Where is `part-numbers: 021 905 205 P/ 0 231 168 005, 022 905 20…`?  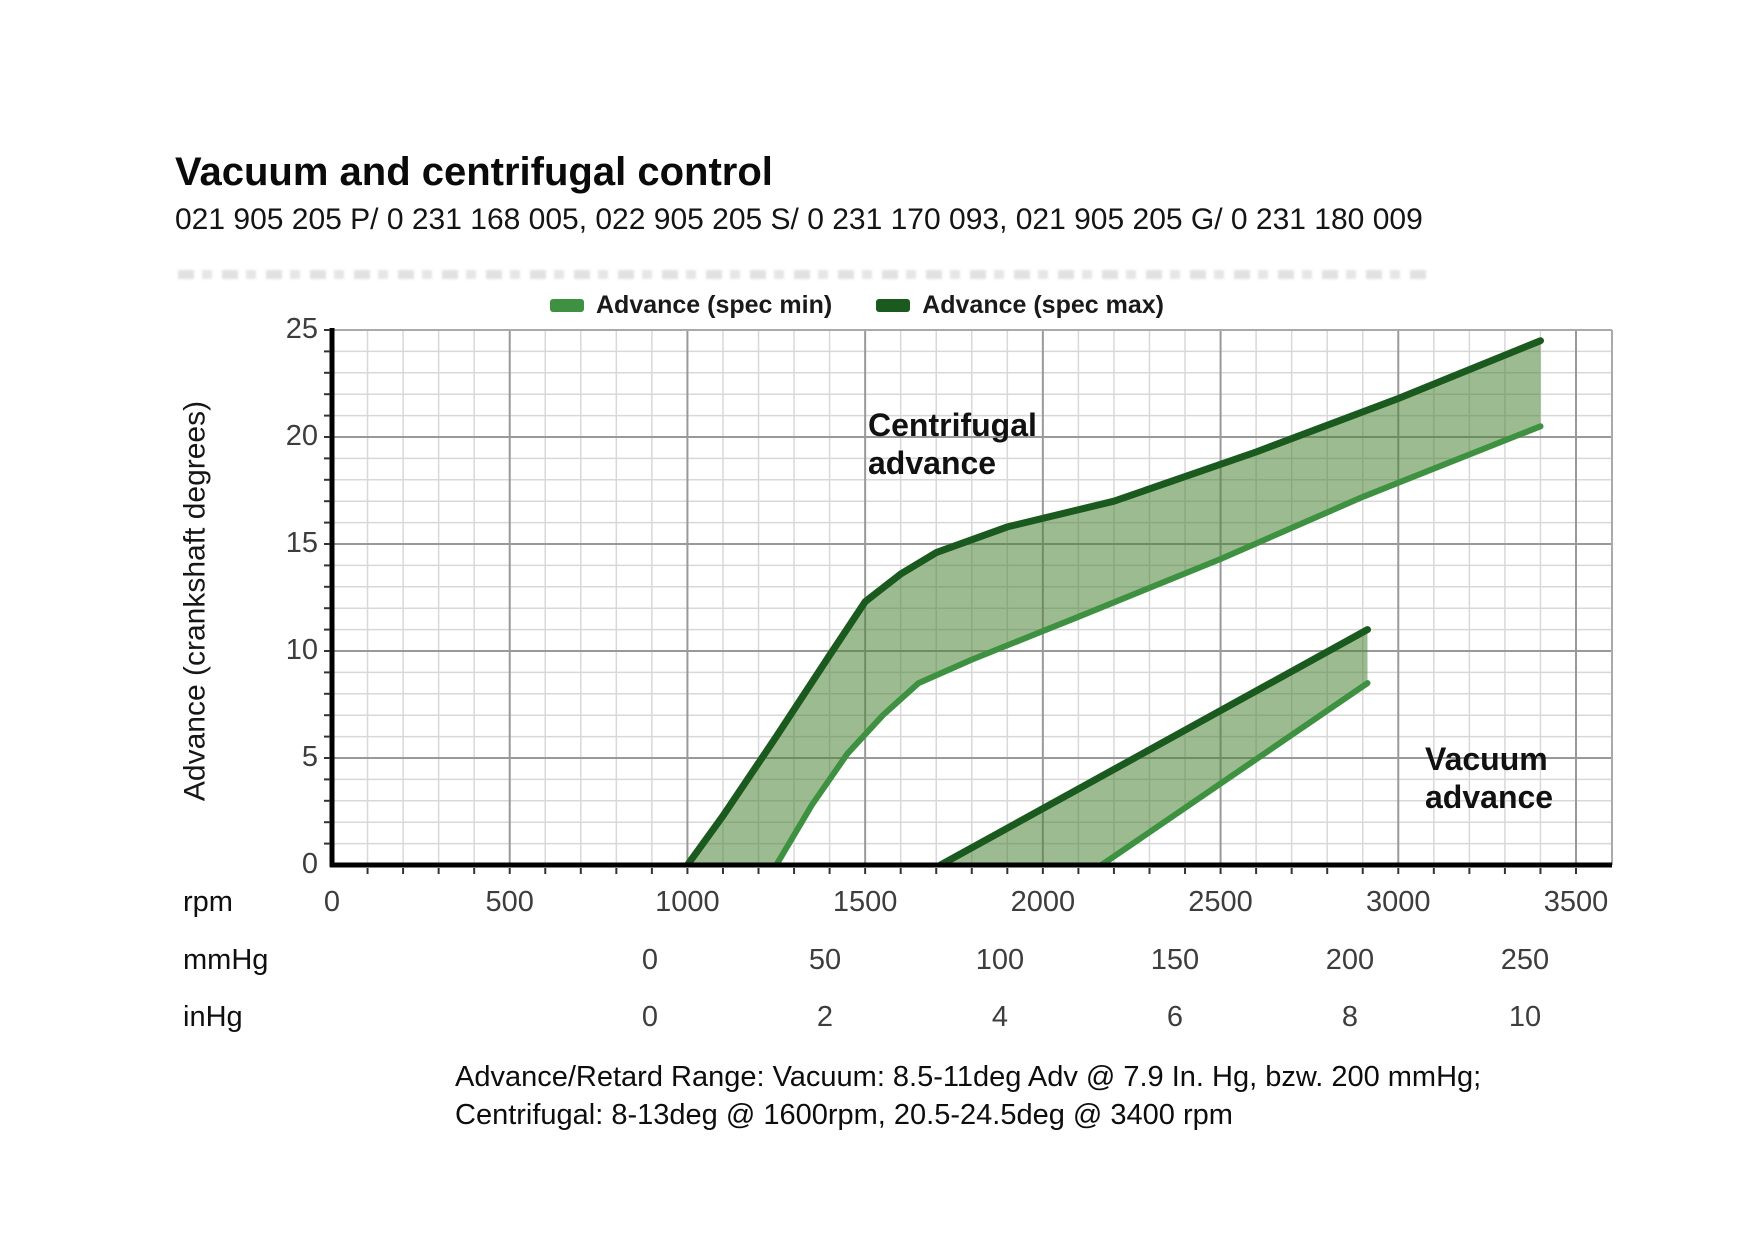
part-numbers: 021 905 205 P/ 0 231 168 005, 022 905 20… is located at coordinates (799, 219).